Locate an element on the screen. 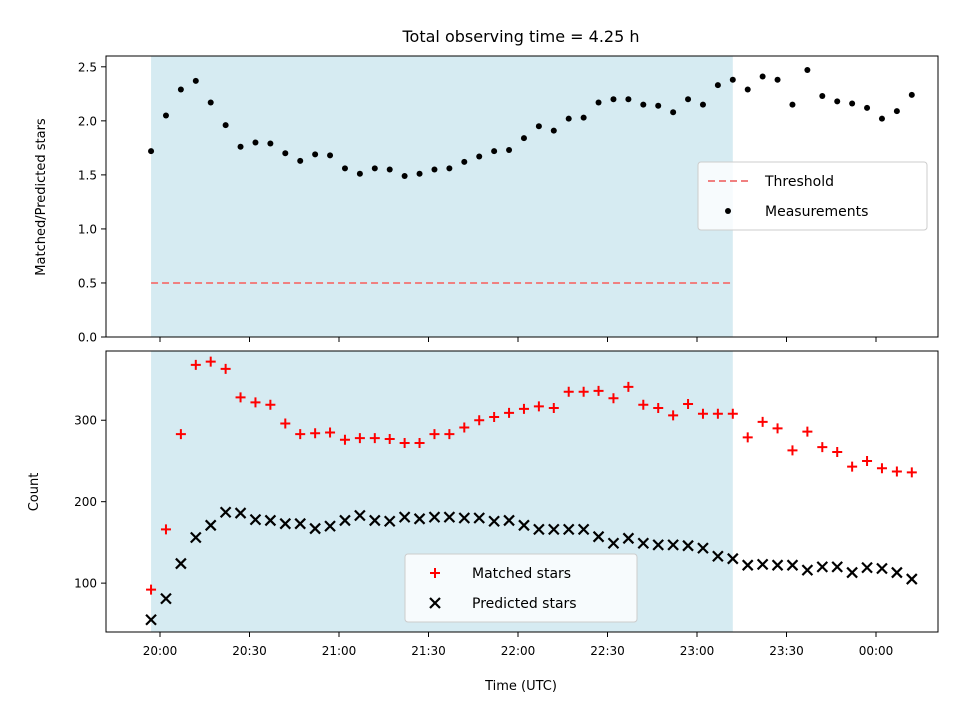 This screenshot has width=960, height=720. legend: Threshold Measurements is located at coordinates (812, 196).